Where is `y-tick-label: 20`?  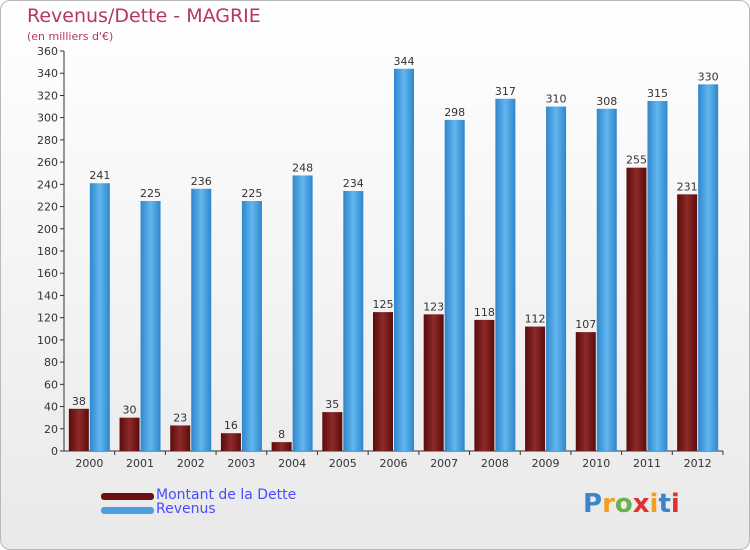
y-tick-label: 20 is located at coordinates (51, 429).